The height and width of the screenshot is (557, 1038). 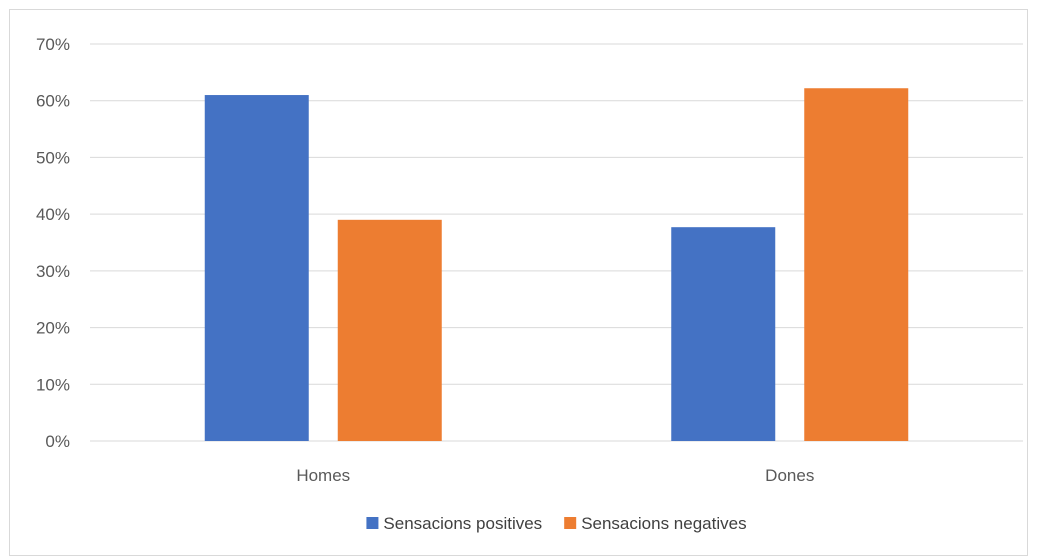 What do you see at coordinates (323, 475) in the screenshot?
I see `x-tick-label: Homes` at bounding box center [323, 475].